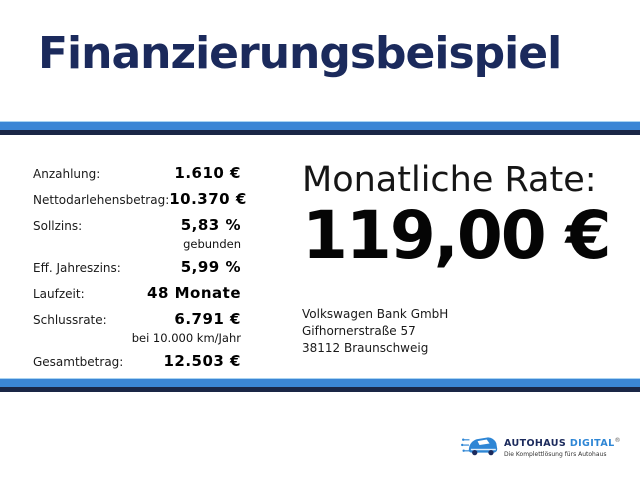 The height and width of the screenshot is (480, 640). I want to click on bank-address-line: Volkswagen Bank GmbH, so click(375, 314).